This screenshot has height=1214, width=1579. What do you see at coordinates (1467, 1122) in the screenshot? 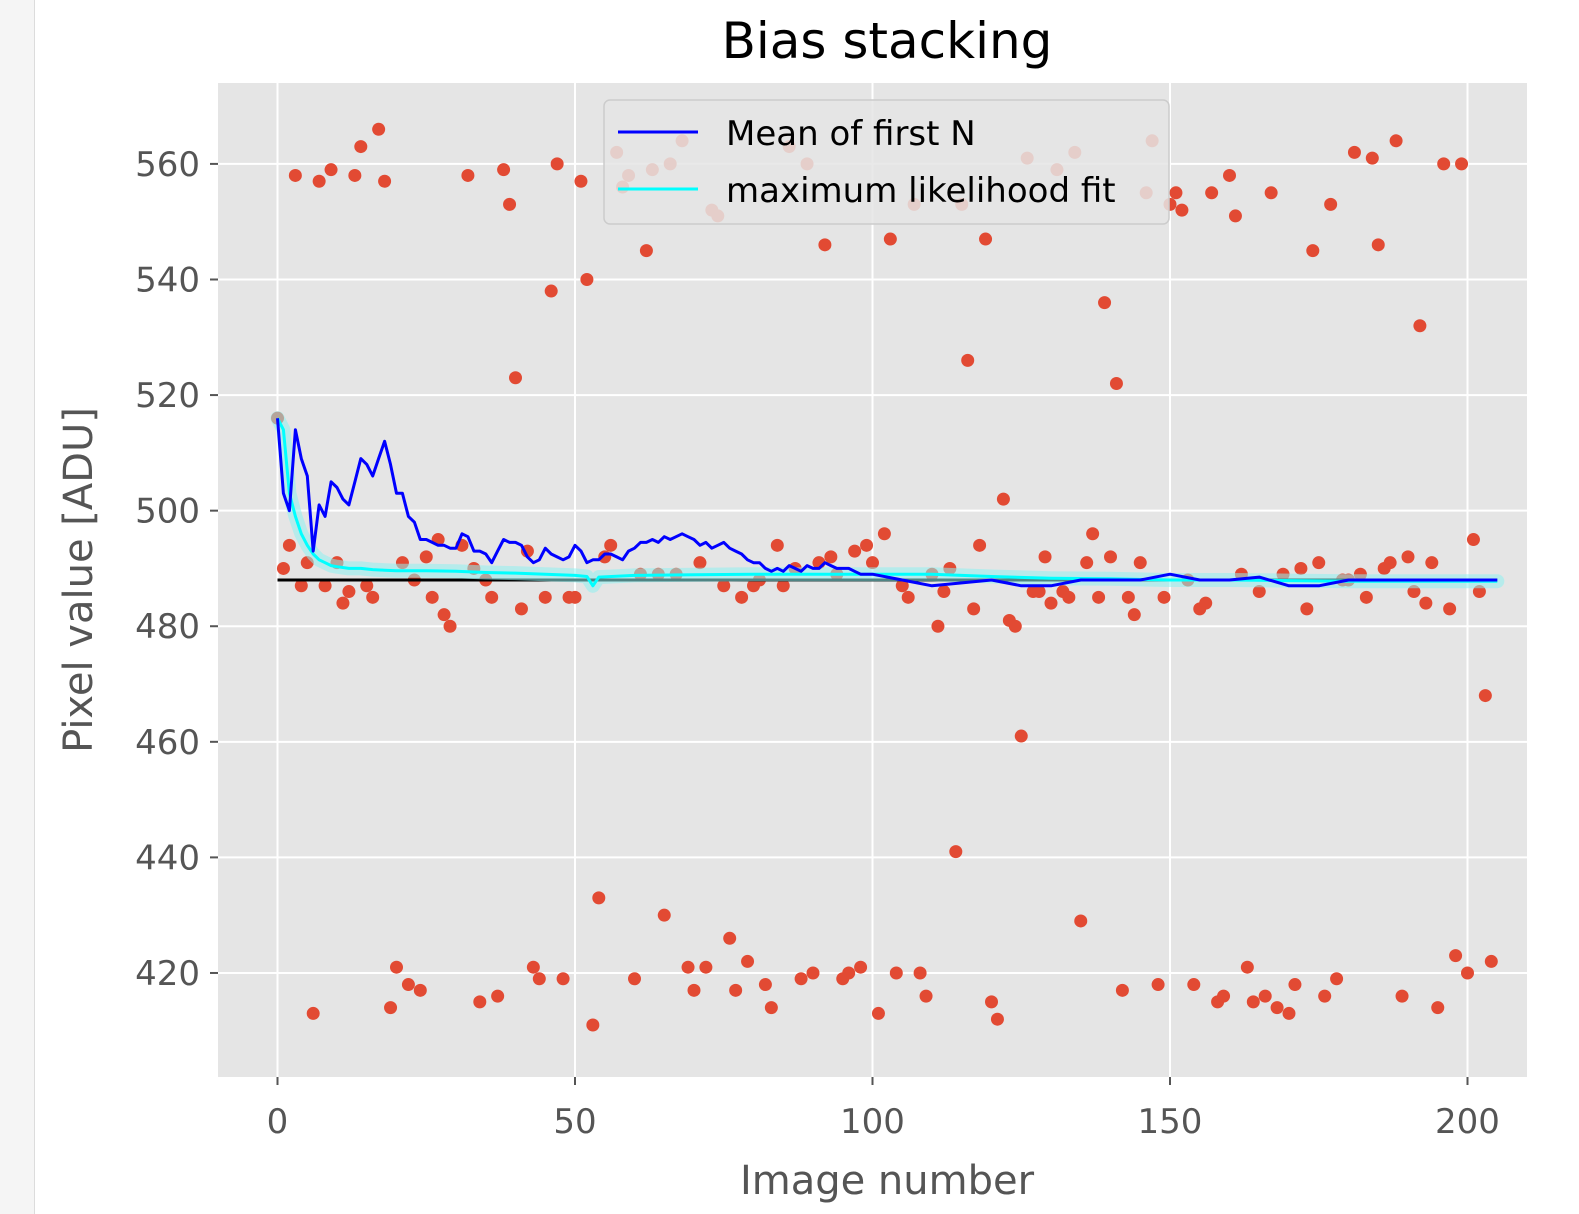
I see `x-tick-label: 200` at bounding box center [1467, 1122].